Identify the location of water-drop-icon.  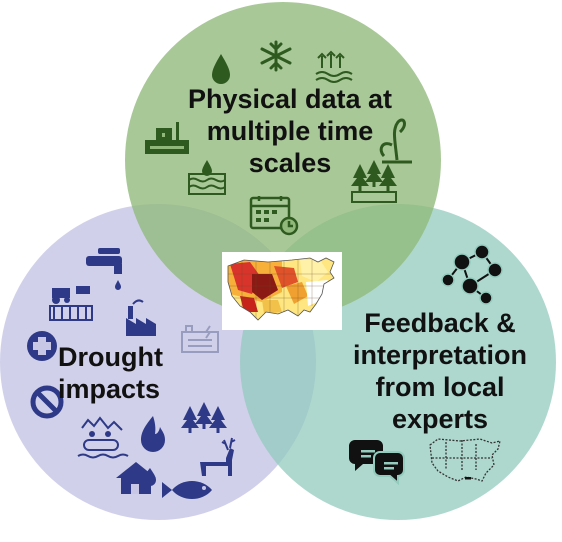
(221, 69).